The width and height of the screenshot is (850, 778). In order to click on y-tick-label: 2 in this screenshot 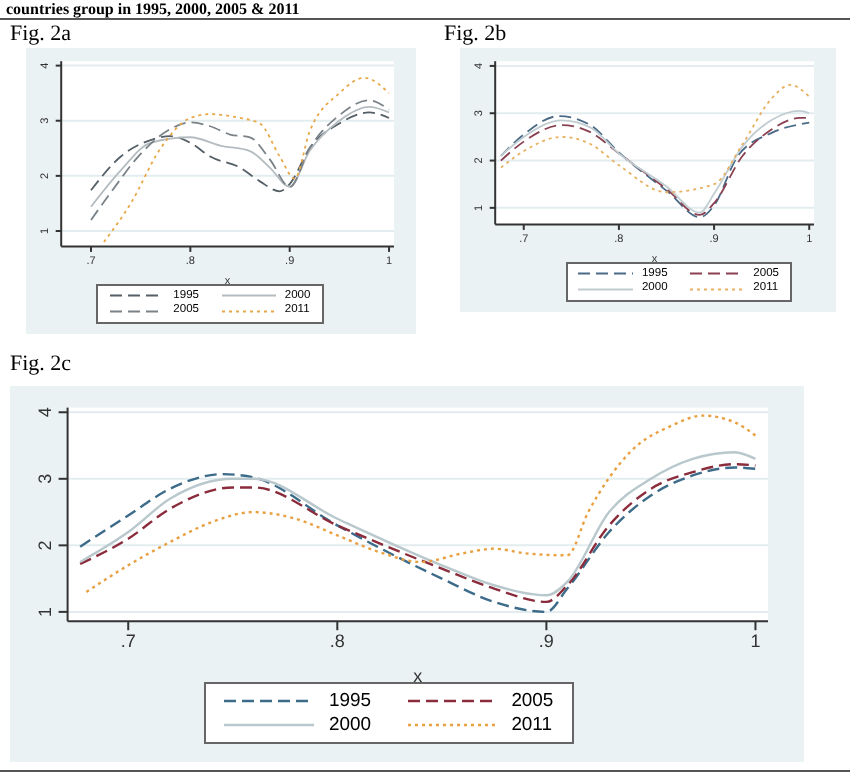, I will do `click(44, 545)`.